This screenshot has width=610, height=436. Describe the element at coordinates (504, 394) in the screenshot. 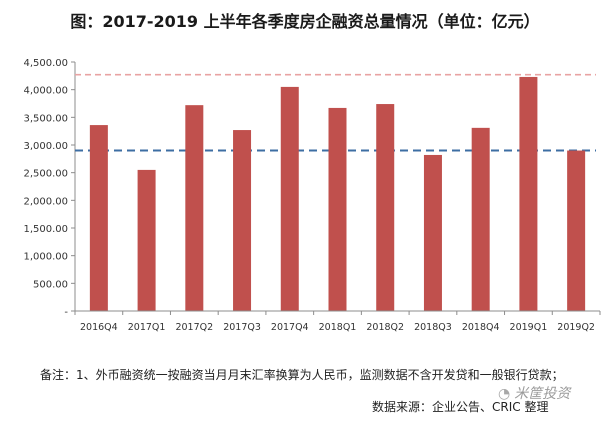

I see `logo-icon: ◔` at that location.